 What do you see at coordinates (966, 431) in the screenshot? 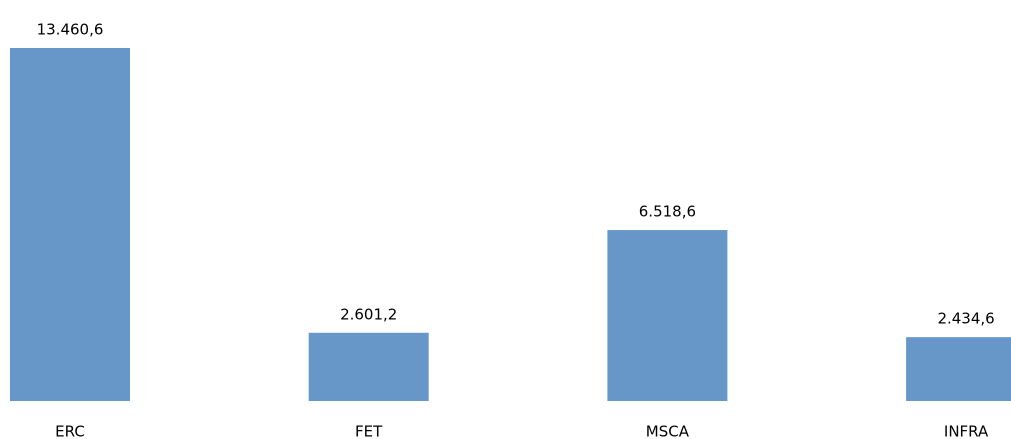
I see `x-tick-label: INFRA` at bounding box center [966, 431].